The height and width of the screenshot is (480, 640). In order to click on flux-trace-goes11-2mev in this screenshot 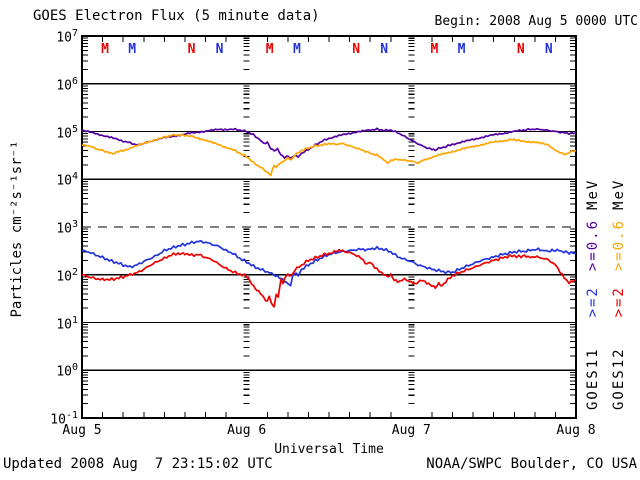, I will do `click(329, 263)`.